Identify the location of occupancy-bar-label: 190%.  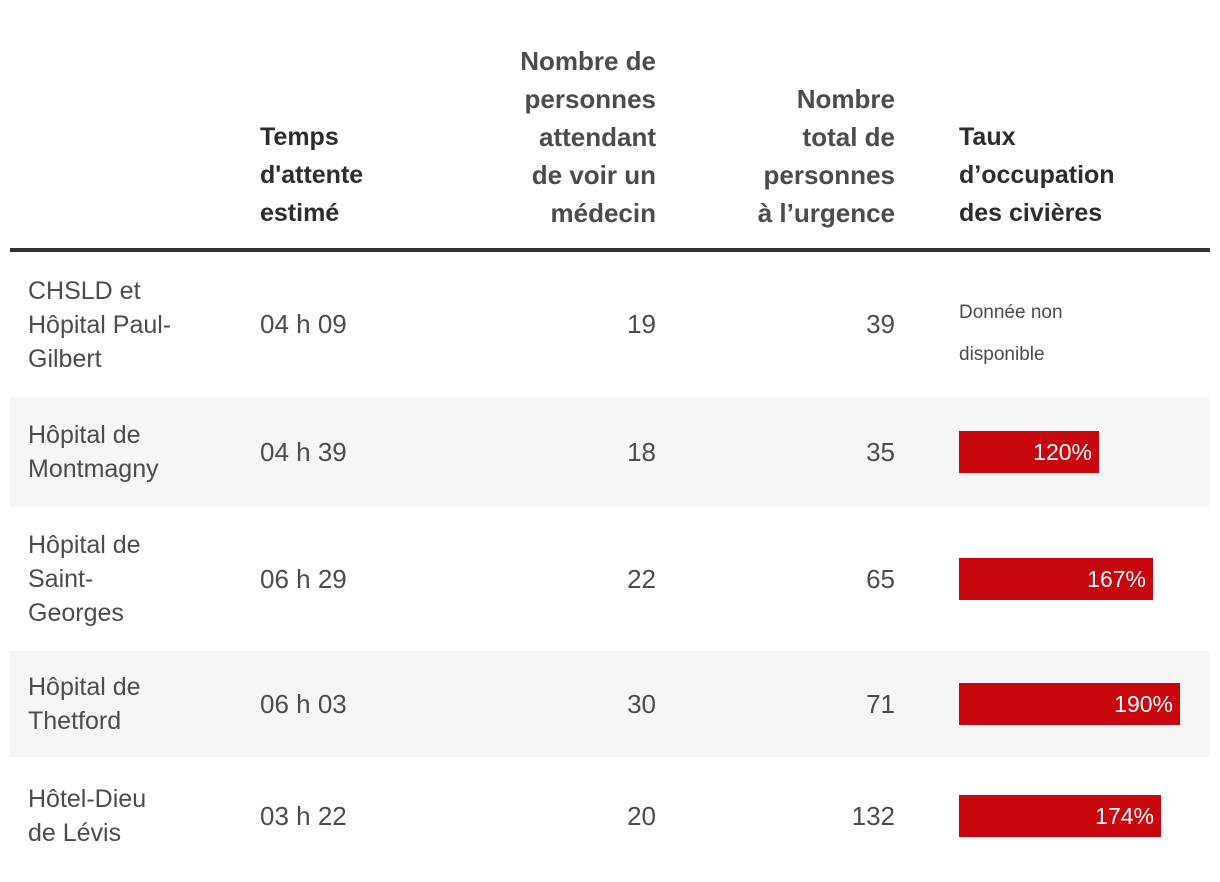
(1143, 703).